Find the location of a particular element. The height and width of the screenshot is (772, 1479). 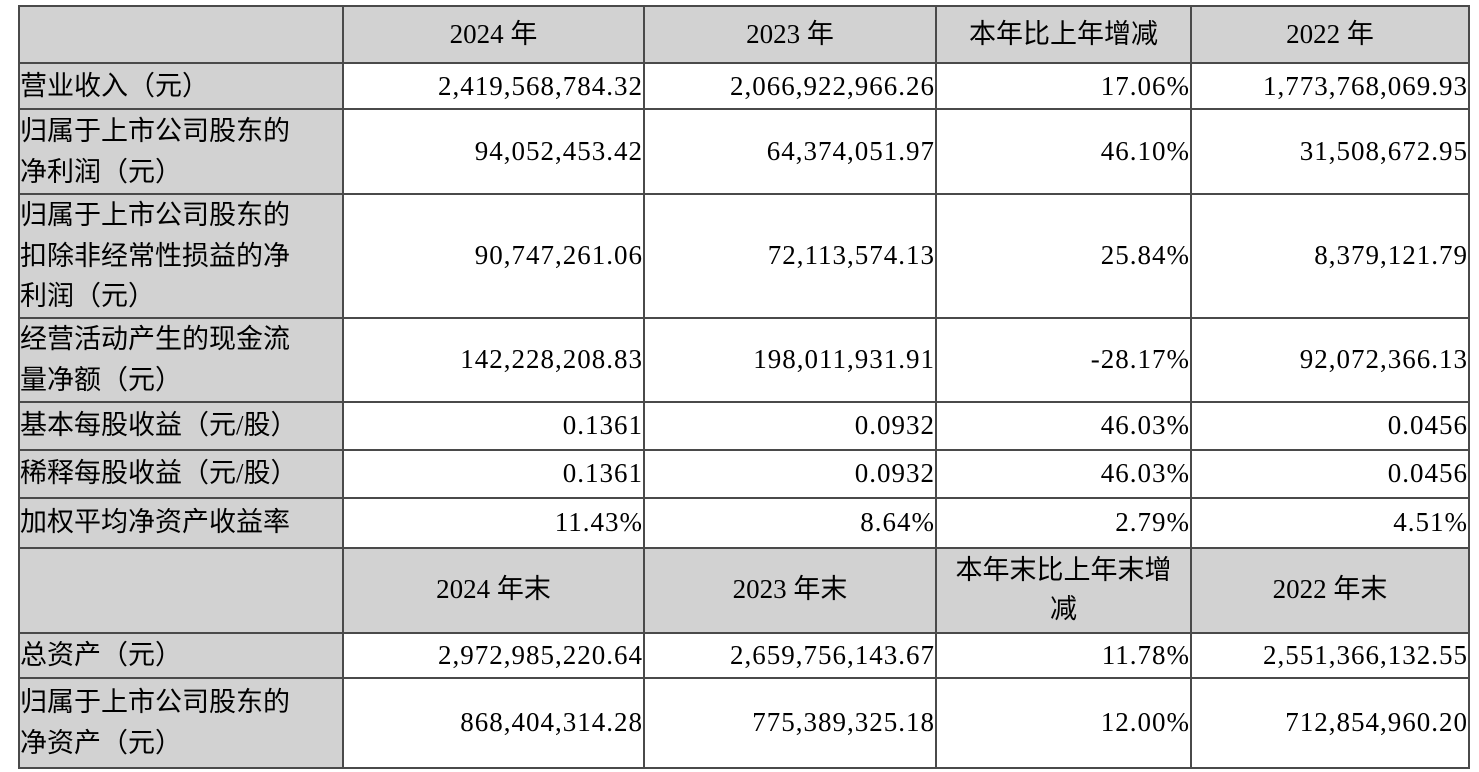

row-net-profit-attributable-to-shareholders-cell-1: 94,052,453.42 is located at coordinates (493, 151).